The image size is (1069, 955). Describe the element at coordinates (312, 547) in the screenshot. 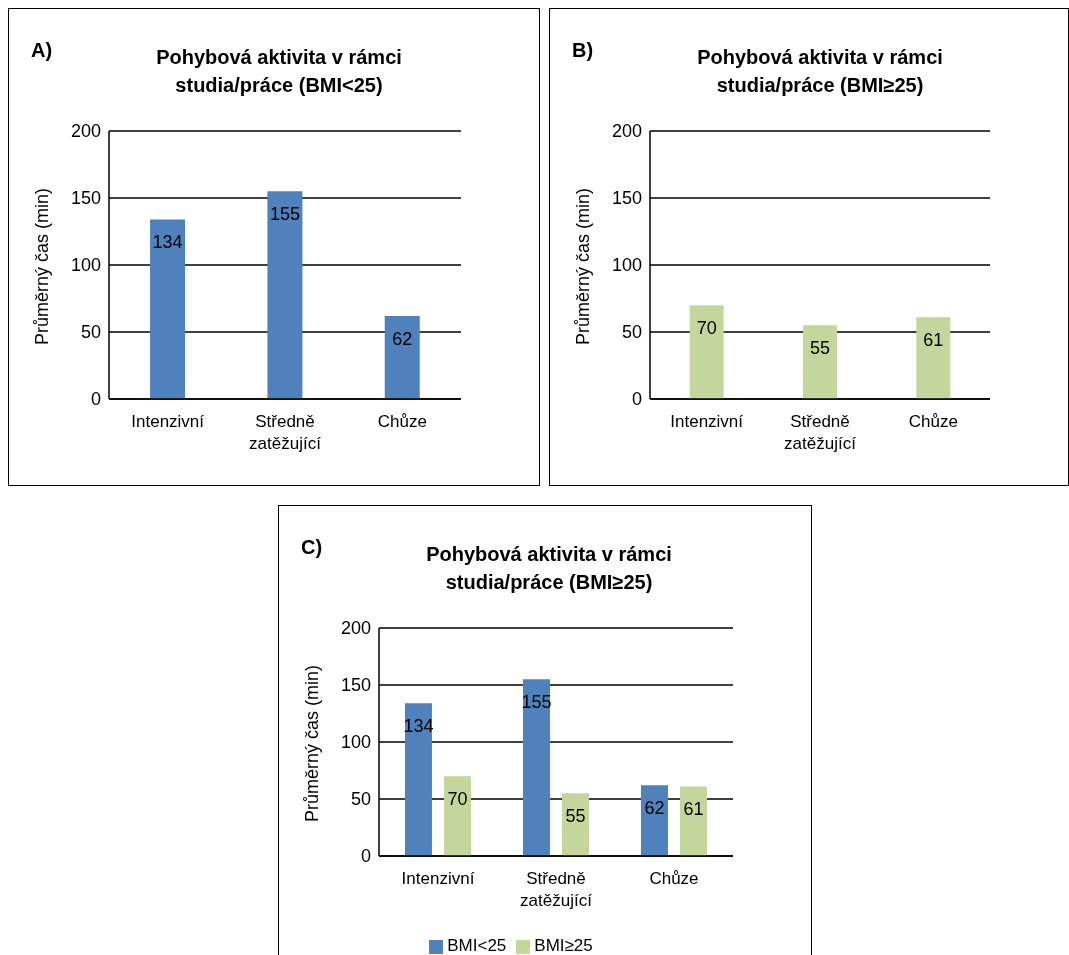

I see `text: C)` at that location.